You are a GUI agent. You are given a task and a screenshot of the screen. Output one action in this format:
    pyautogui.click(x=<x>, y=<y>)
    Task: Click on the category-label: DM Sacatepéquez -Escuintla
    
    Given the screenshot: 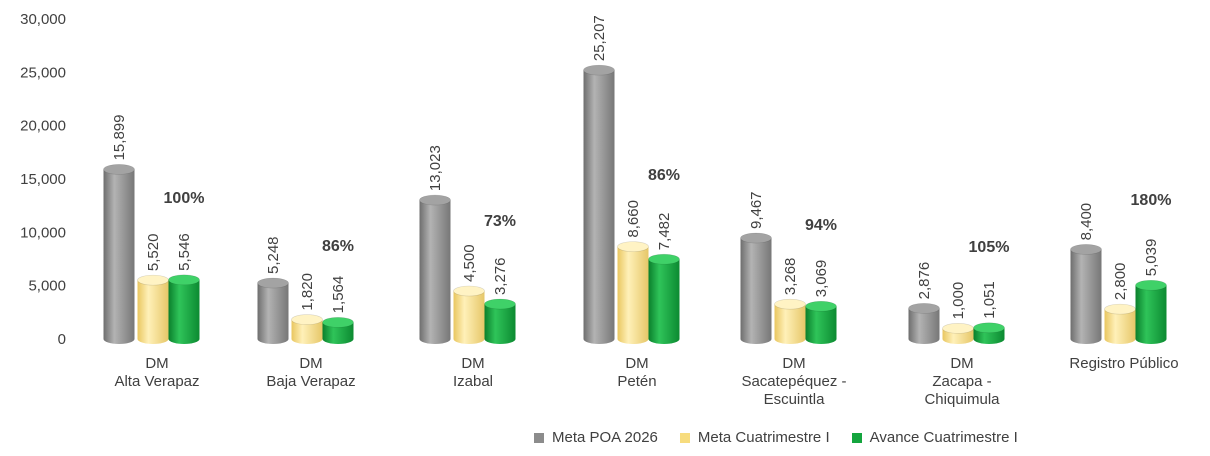 What is the action you would take?
    pyautogui.click(x=793, y=381)
    